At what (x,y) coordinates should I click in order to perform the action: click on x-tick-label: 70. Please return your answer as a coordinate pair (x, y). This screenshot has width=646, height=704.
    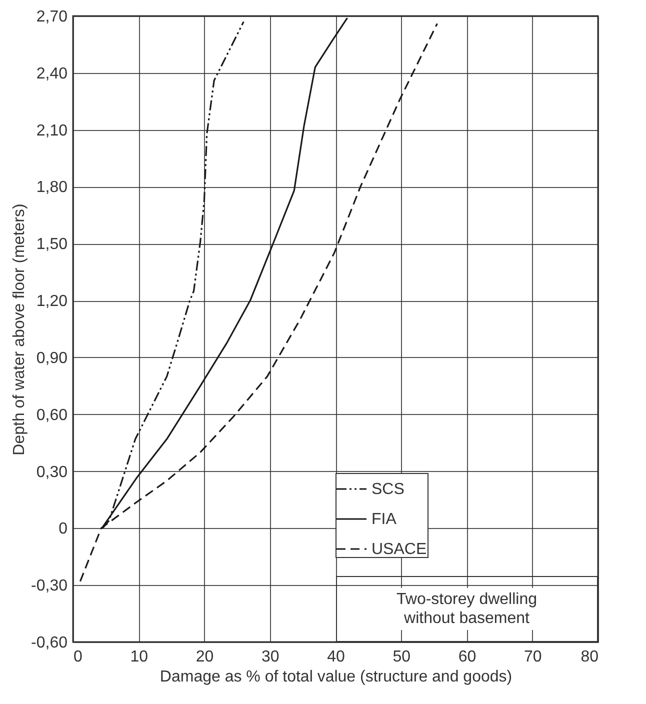
    Looking at the image, I should click on (533, 657).